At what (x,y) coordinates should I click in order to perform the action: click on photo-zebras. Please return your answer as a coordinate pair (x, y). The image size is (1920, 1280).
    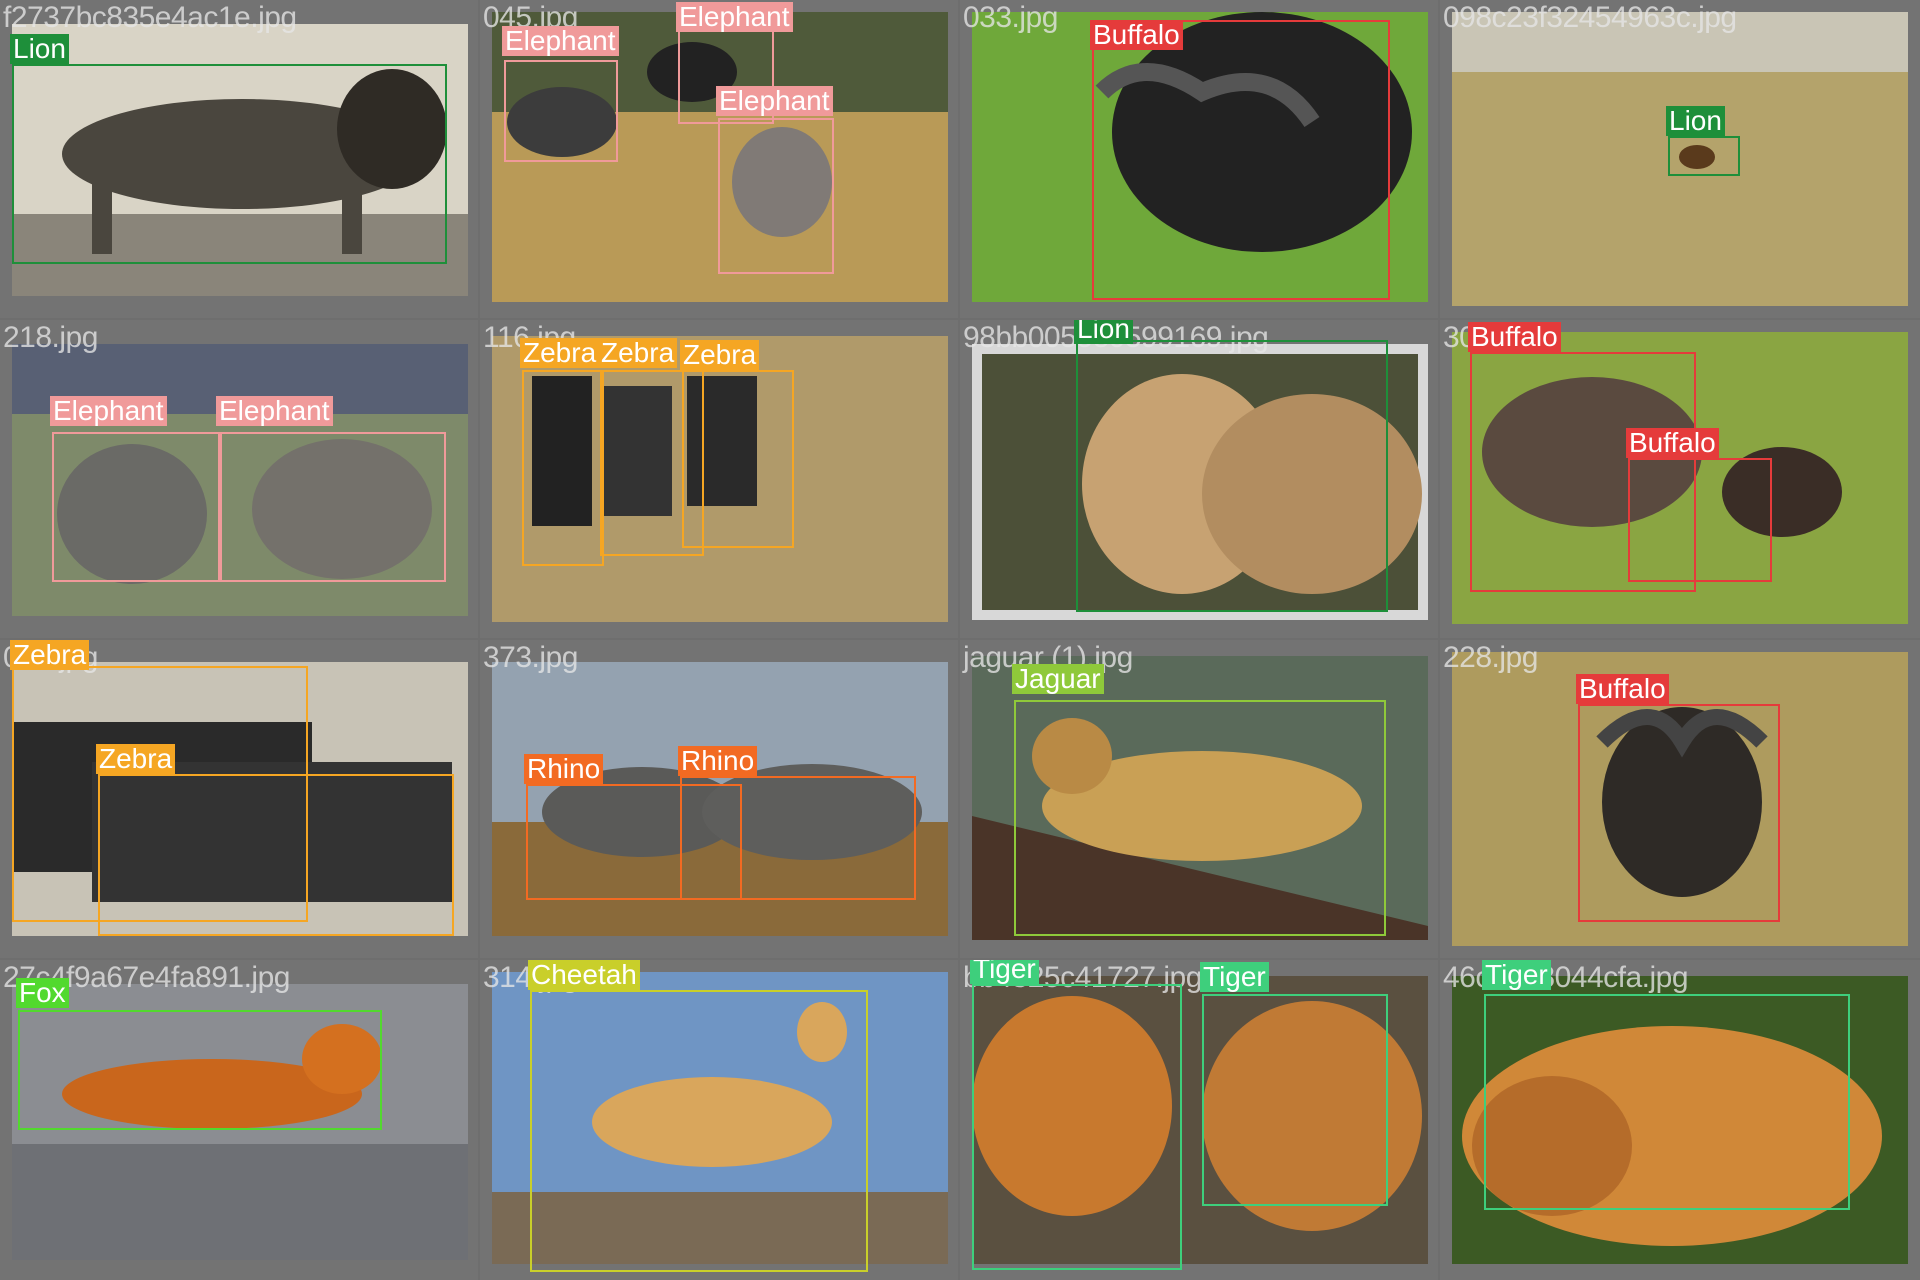
    Looking at the image, I should click on (720, 479).